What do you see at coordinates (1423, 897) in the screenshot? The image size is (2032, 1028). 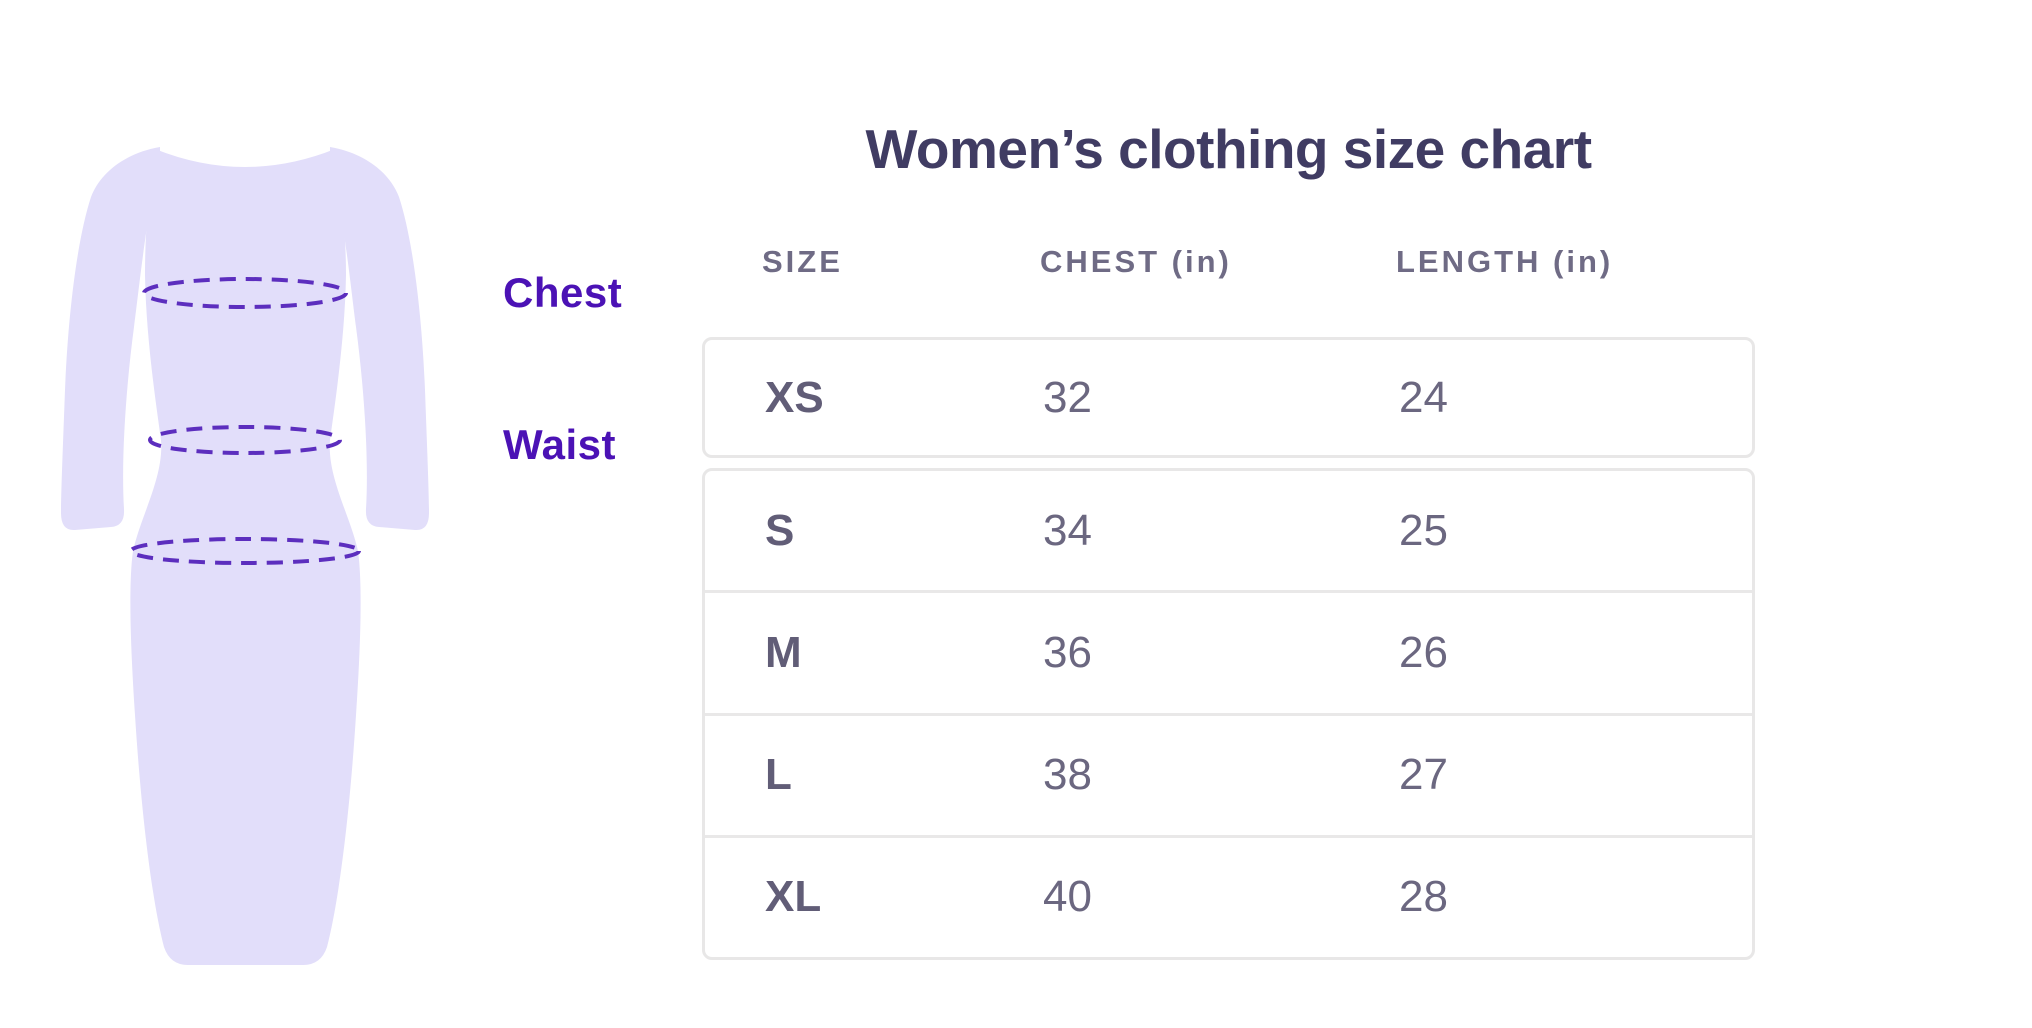 I see `length-cell: 28` at bounding box center [1423, 897].